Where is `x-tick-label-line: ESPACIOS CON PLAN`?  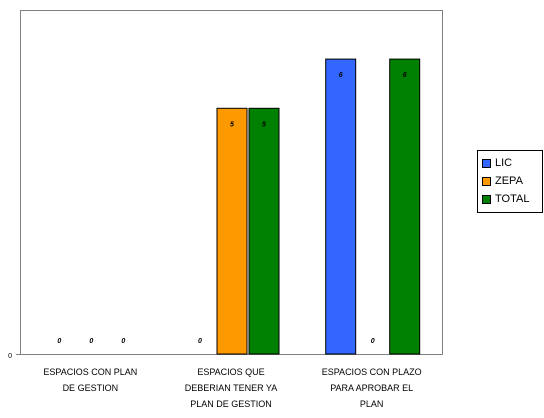 x-tick-label-line: ESPACIOS CON PLAN is located at coordinates (90, 372).